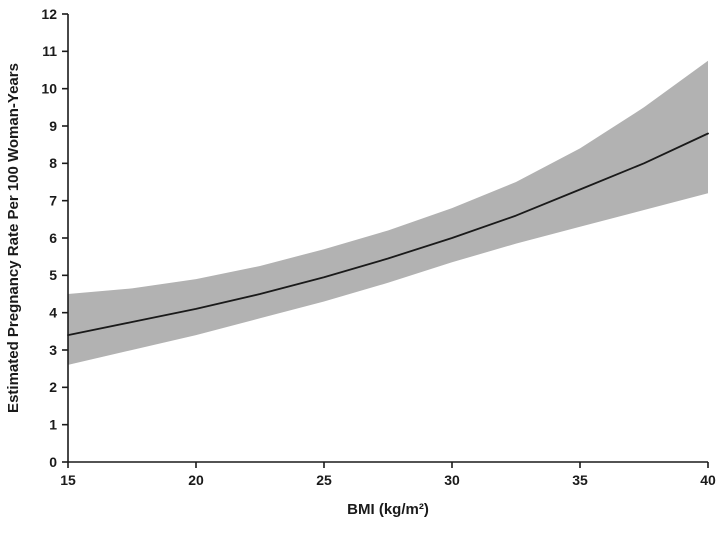 The image size is (720, 534). What do you see at coordinates (53, 201) in the screenshot?
I see `y-tick-label: 7` at bounding box center [53, 201].